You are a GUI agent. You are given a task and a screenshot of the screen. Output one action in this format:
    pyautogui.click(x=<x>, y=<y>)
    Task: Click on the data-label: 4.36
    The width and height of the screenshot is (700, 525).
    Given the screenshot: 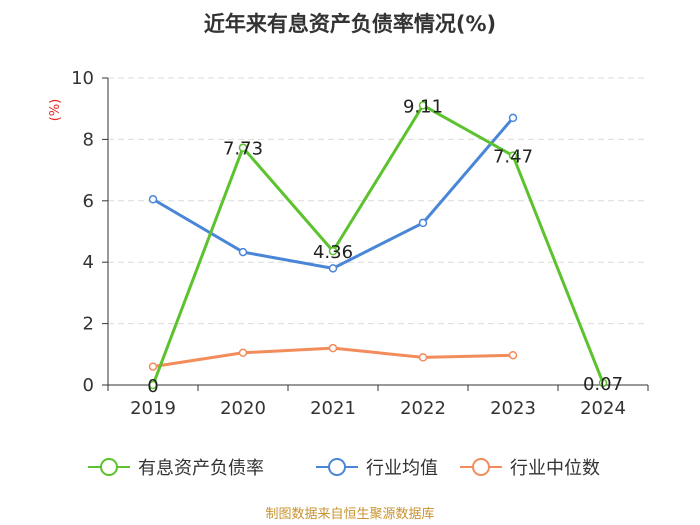 What is the action you would take?
    pyautogui.click(x=333, y=252)
    